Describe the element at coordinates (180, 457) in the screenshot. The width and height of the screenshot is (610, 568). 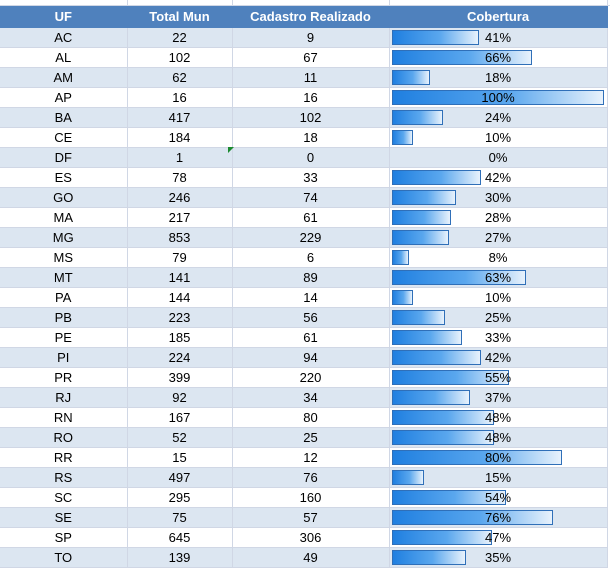
I see `cell-total-mun: 15` at that location.